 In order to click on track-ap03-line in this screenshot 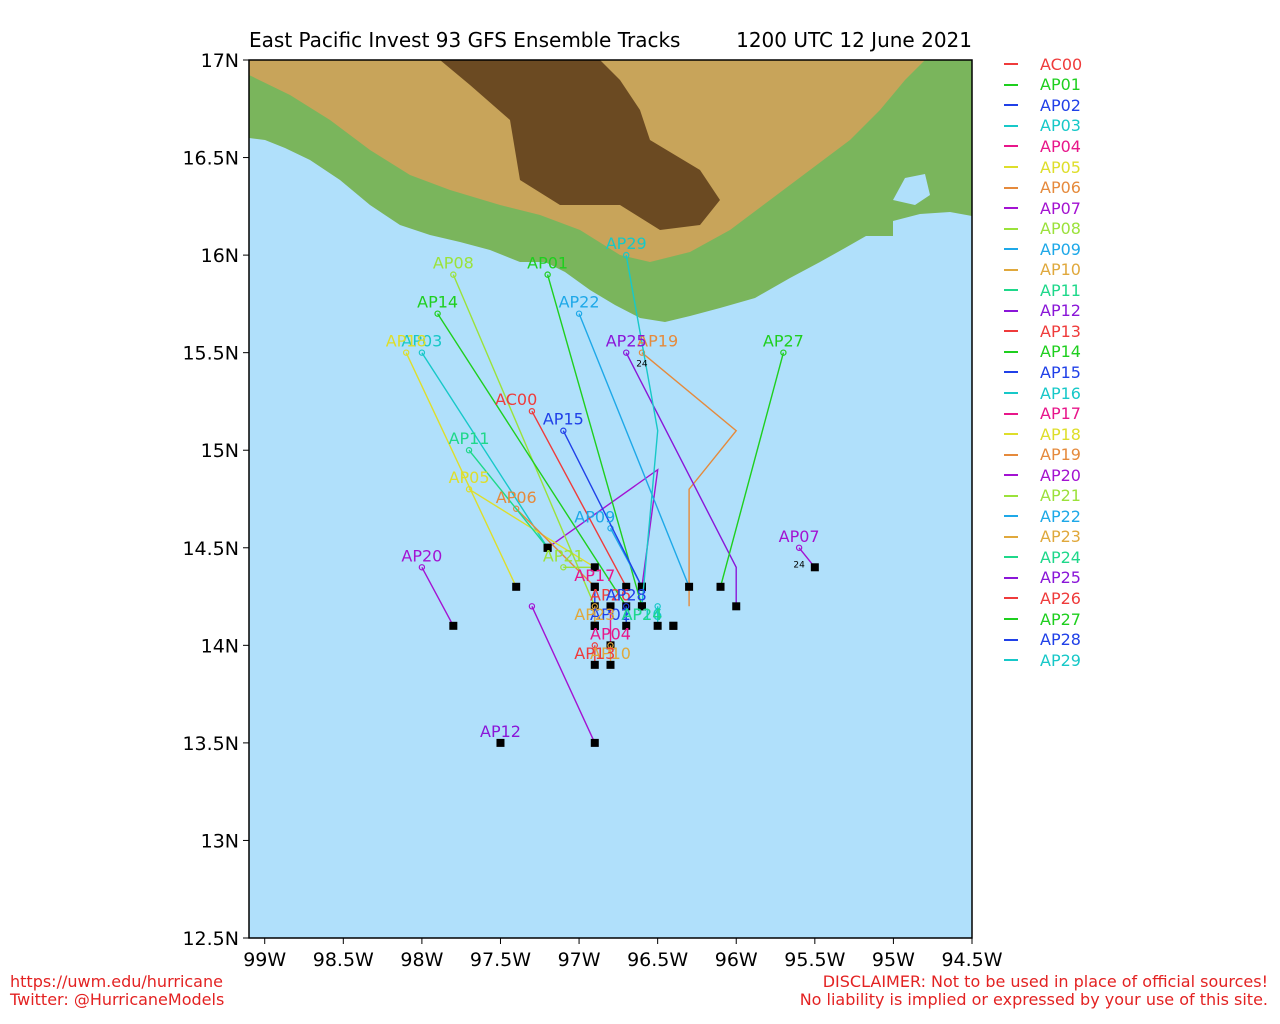, I will do `click(485, 450)`.